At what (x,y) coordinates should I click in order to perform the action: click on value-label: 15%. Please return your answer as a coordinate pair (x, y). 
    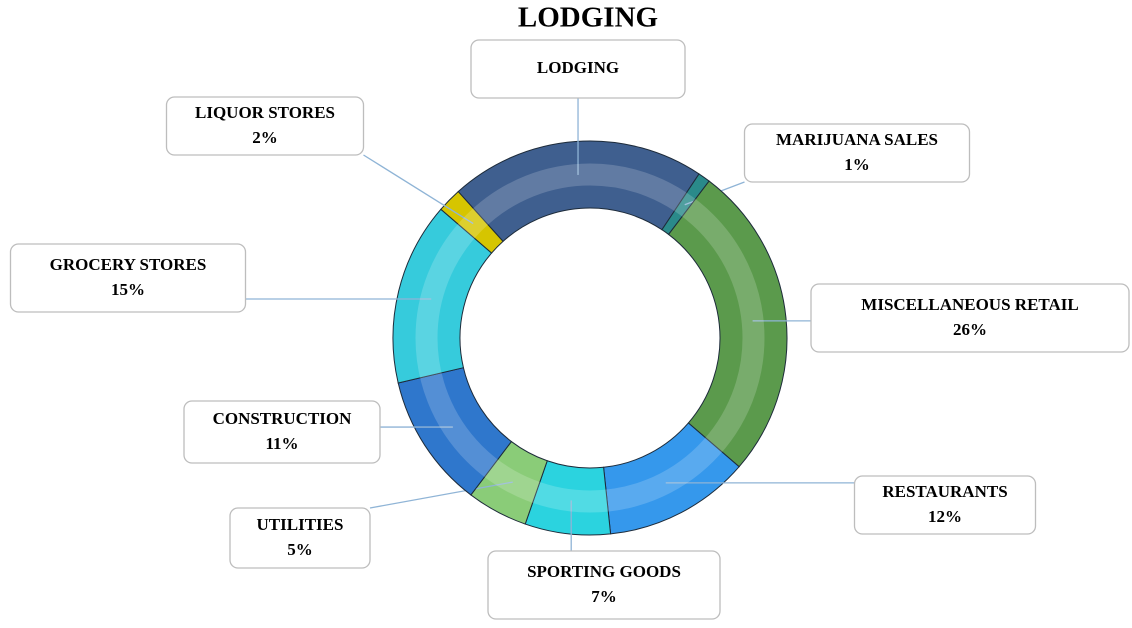
    Looking at the image, I should click on (128, 289).